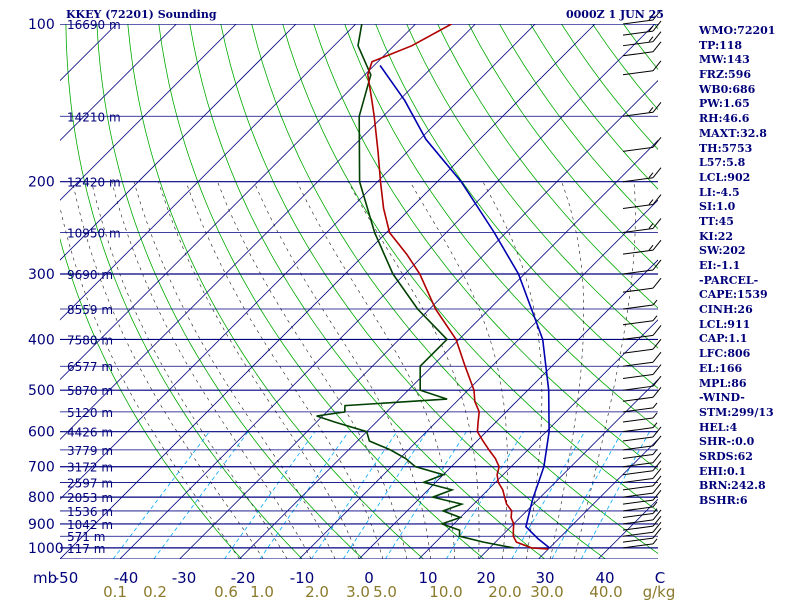 Image resolution: width=800 pixels, height=600 pixels. What do you see at coordinates (720, 265) in the screenshot?
I see `index-item: EI:-1.1` at bounding box center [720, 265].